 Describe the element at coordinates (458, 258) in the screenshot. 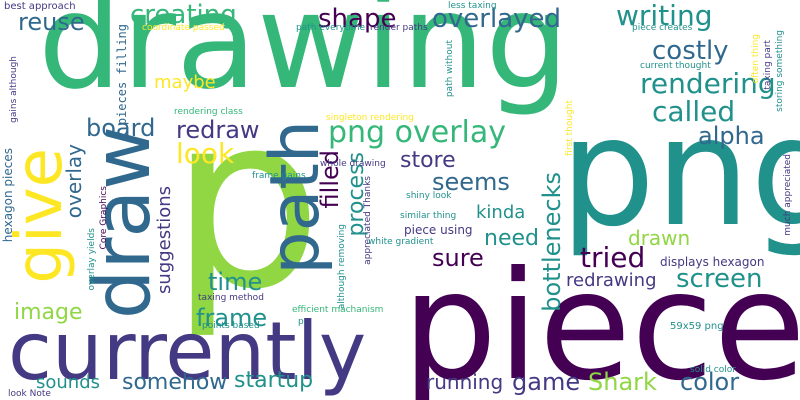

I see `word-sure: sure` at that location.